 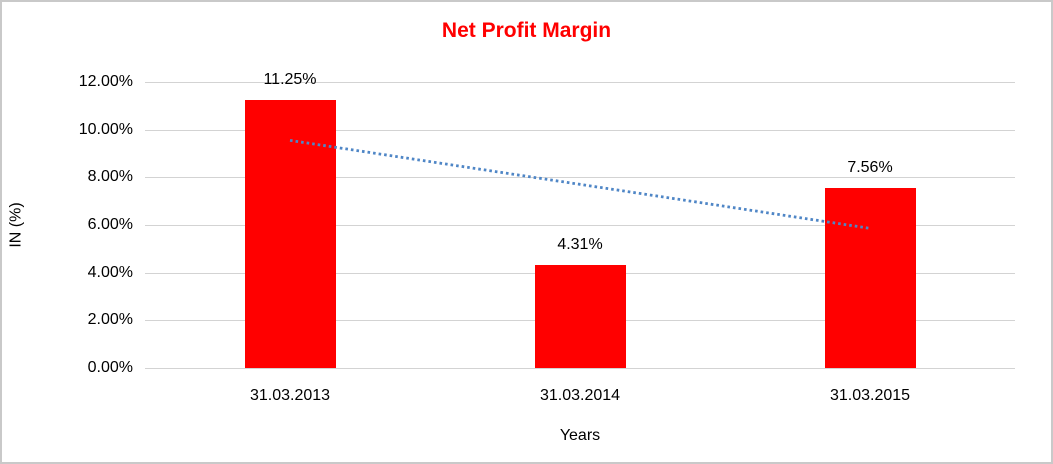 I want to click on y-tick-label: 6.00%, so click(x=110, y=224).